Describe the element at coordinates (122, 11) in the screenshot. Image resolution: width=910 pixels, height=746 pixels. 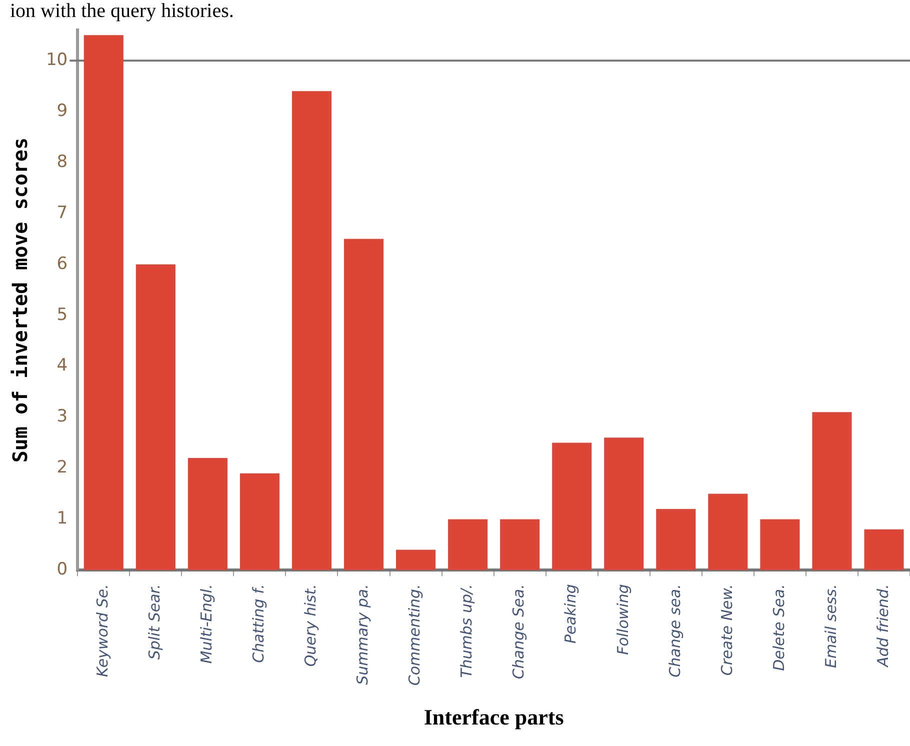
I see `text: ion with the query histories.` at that location.